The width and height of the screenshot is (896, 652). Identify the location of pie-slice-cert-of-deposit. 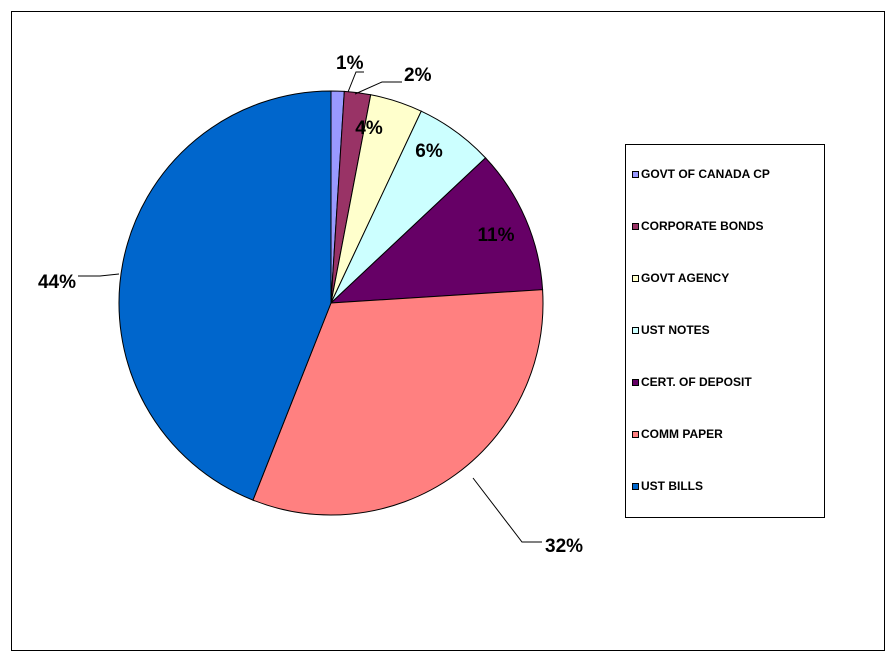
(436, 230).